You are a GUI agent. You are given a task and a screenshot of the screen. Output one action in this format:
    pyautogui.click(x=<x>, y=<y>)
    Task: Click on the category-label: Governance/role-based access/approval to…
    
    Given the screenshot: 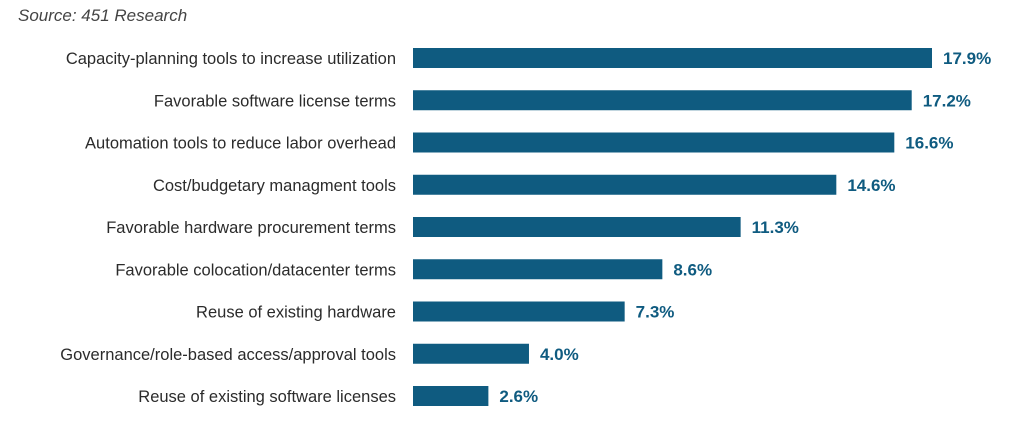 What is the action you would take?
    pyautogui.click(x=228, y=355)
    